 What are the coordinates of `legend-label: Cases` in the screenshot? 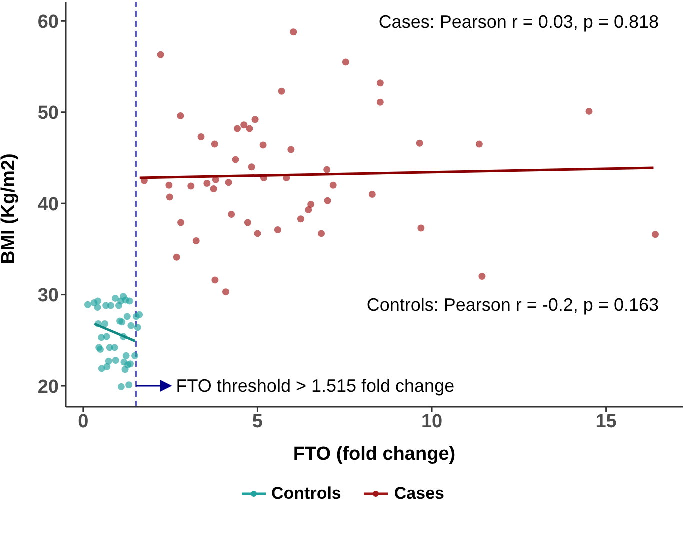 It's located at (419, 494).